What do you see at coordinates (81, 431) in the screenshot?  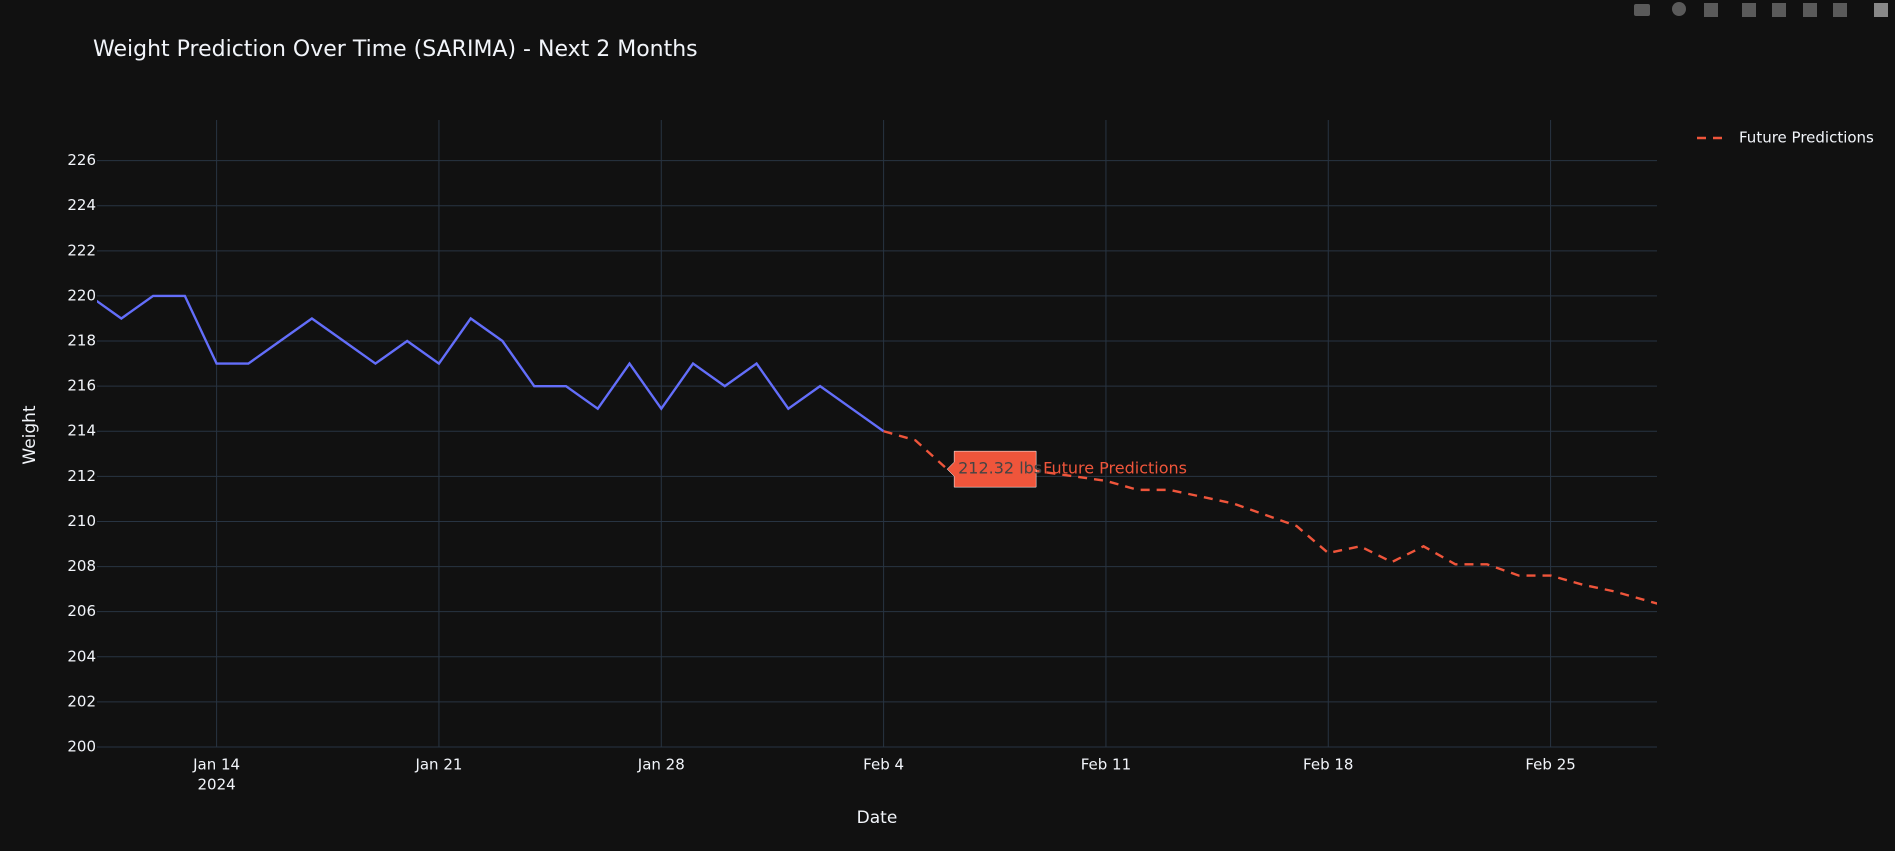 I see `y-tick-label: 214` at bounding box center [81, 431].